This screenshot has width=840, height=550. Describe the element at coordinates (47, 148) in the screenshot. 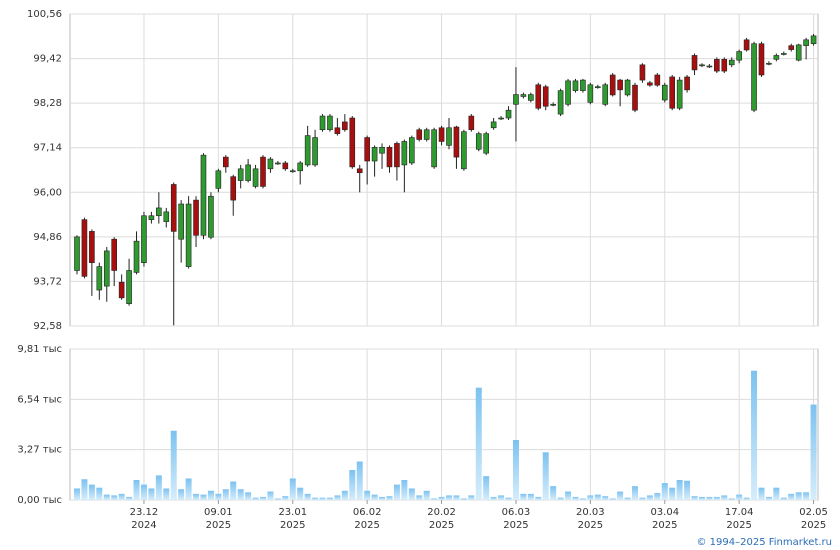

I see `y-tick-label: 97,14` at that location.